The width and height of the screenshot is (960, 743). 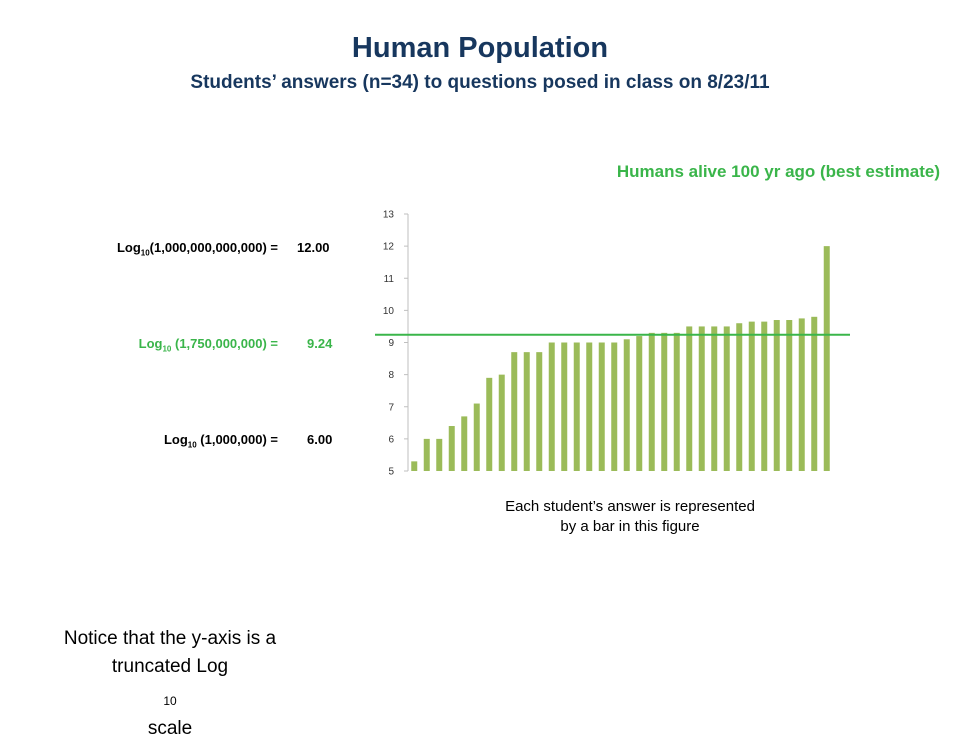 What do you see at coordinates (778, 171) in the screenshot?
I see `chart-title: Humans alive 100 yr ago (best estimate)` at bounding box center [778, 171].